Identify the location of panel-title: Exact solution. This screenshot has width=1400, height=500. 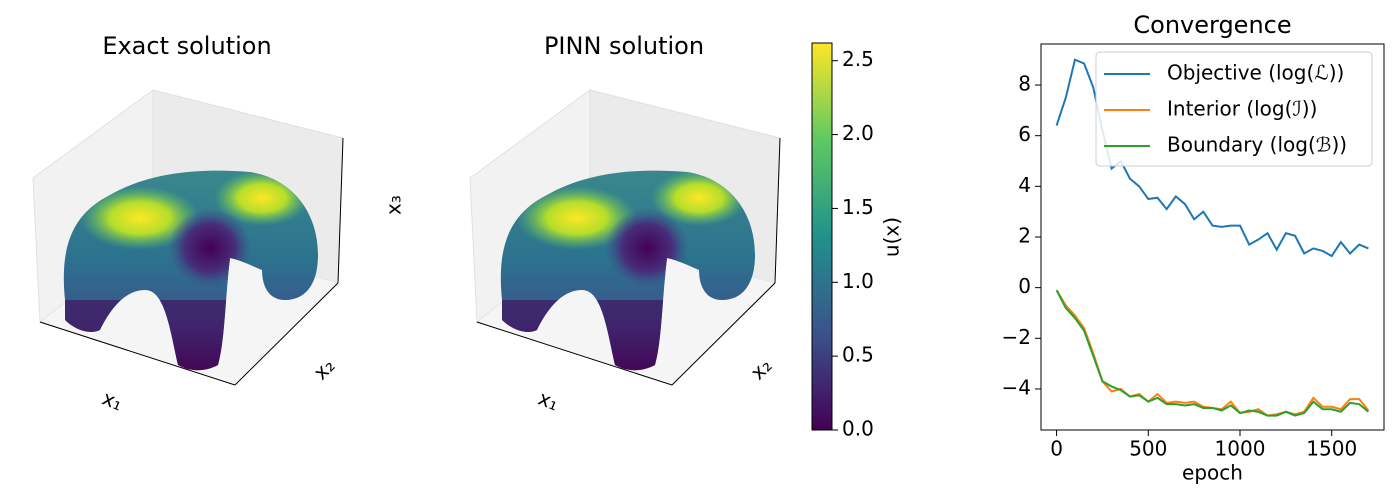
(186, 46).